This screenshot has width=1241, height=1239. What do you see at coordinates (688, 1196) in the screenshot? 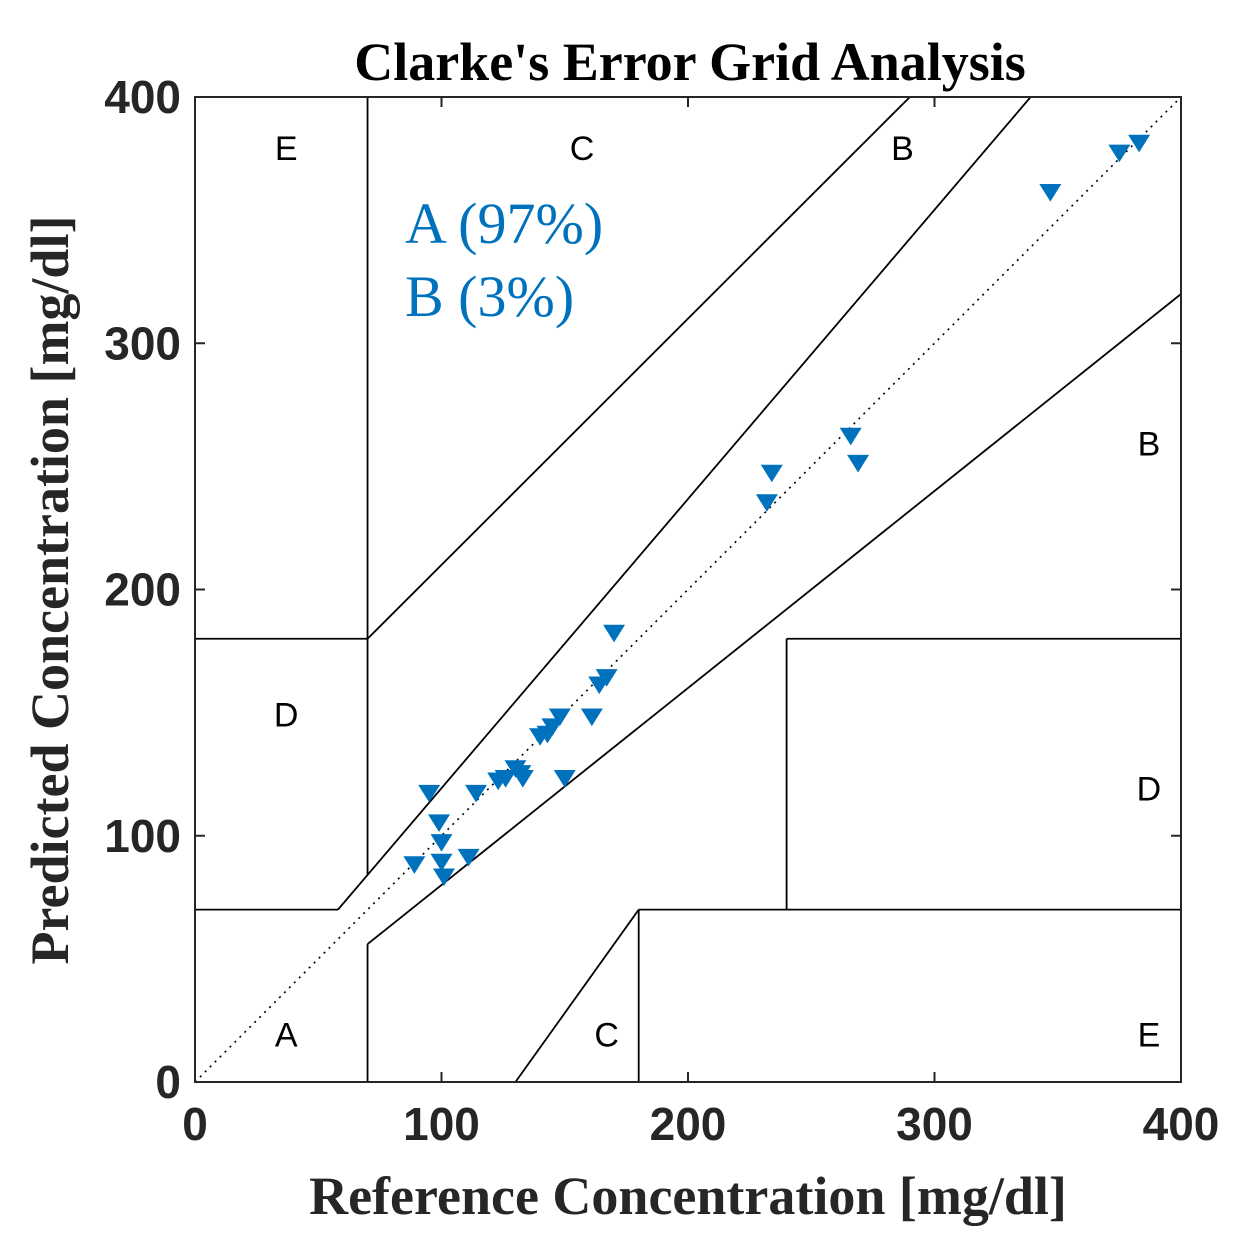
I see `x-axis-label: Reference Concentration [mg/dl]` at bounding box center [688, 1196].